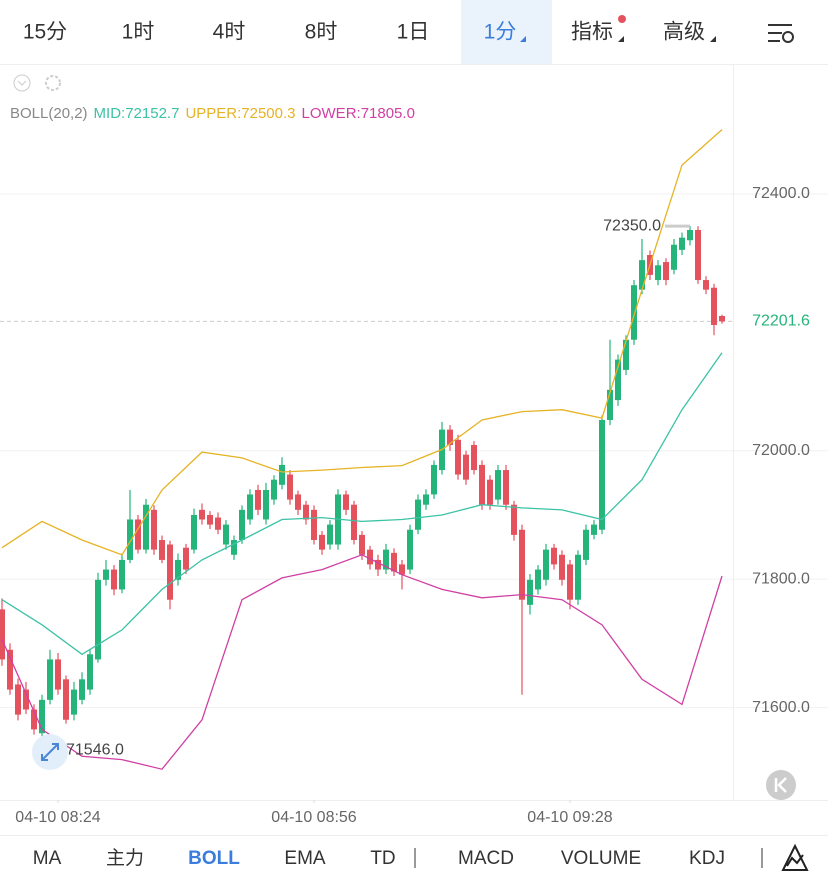 This screenshot has height=888, width=828. What do you see at coordinates (781, 578) in the screenshot?
I see `y-tick-label: 71800.0` at bounding box center [781, 578].